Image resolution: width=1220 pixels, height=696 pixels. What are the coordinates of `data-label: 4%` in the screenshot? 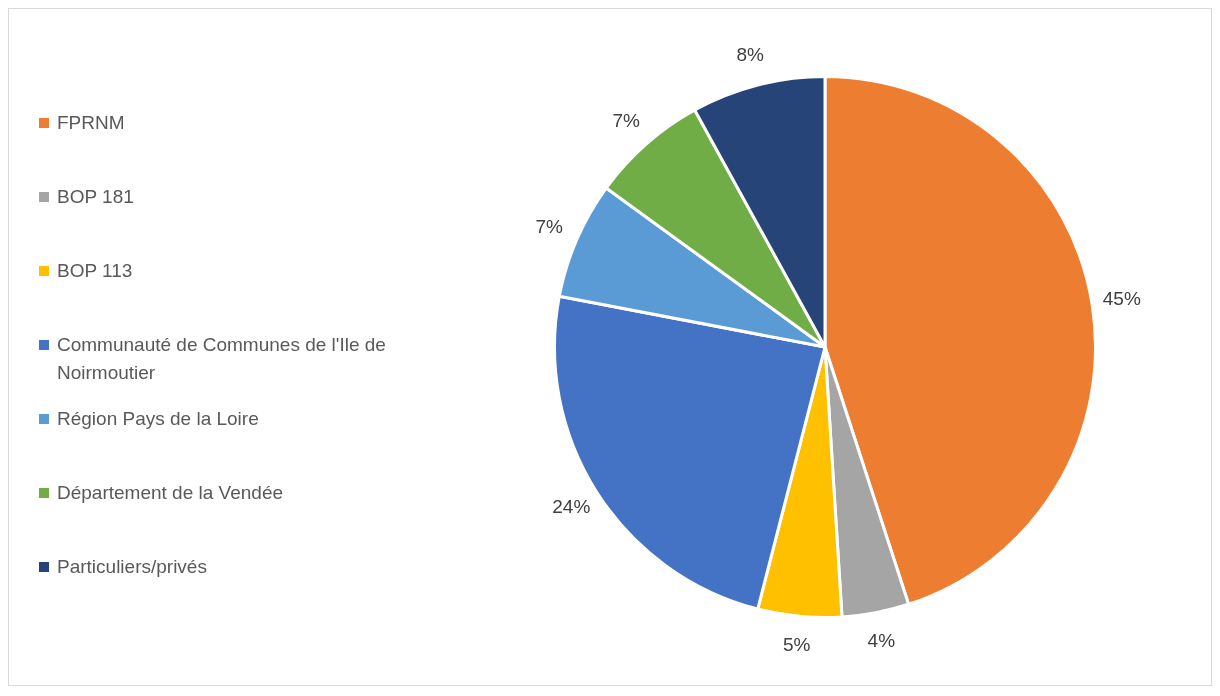 It's located at (881, 641).